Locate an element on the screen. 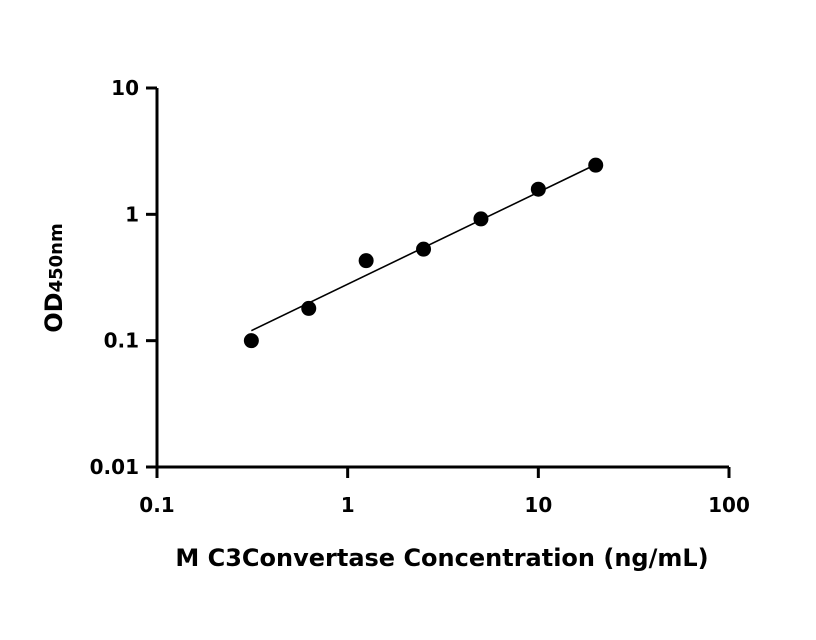 The image size is (816, 640). data-points is located at coordinates (423, 253).